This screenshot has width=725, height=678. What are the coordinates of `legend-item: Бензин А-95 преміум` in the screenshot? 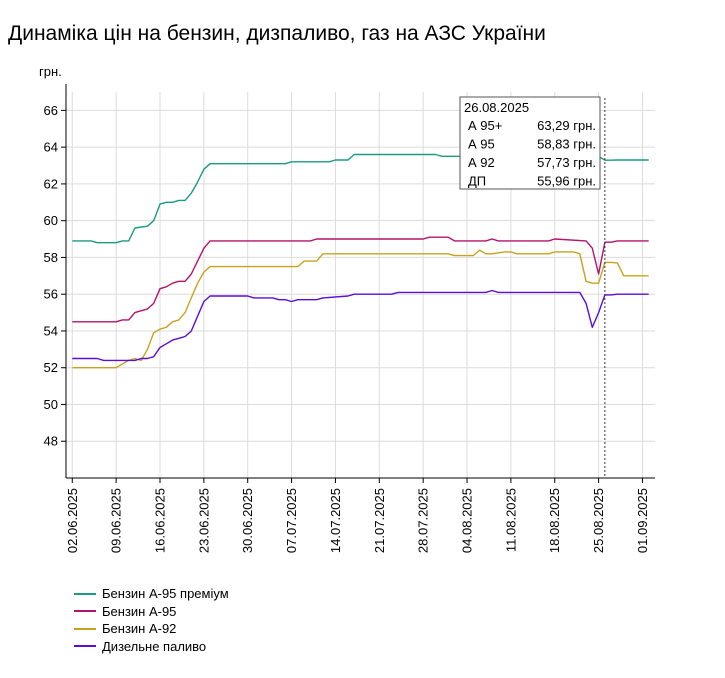 It's located at (151, 594).